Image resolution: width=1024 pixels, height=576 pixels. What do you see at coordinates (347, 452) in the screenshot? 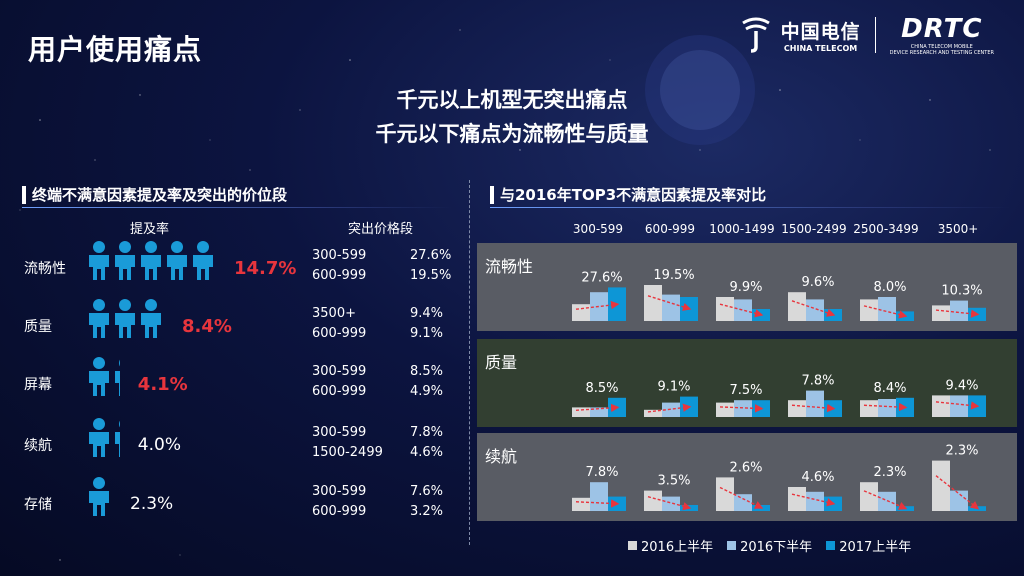
I see `segment-range: 1500-2499` at bounding box center [347, 452].